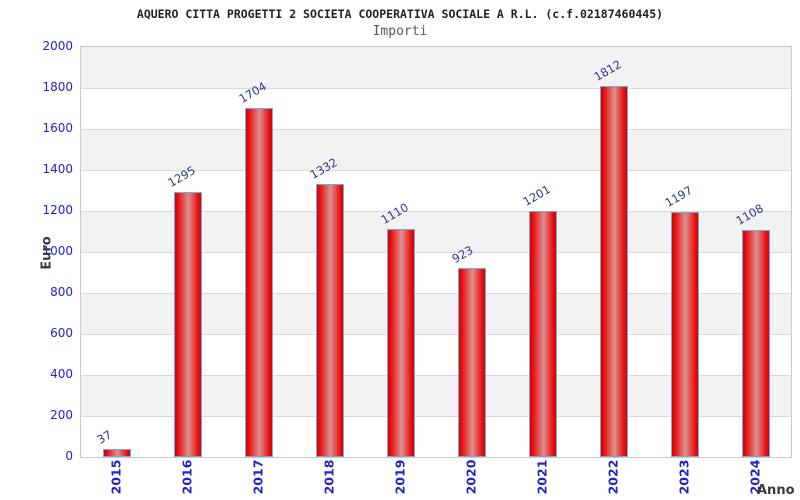  I want to click on x-axis-title: Anno, so click(776, 490).